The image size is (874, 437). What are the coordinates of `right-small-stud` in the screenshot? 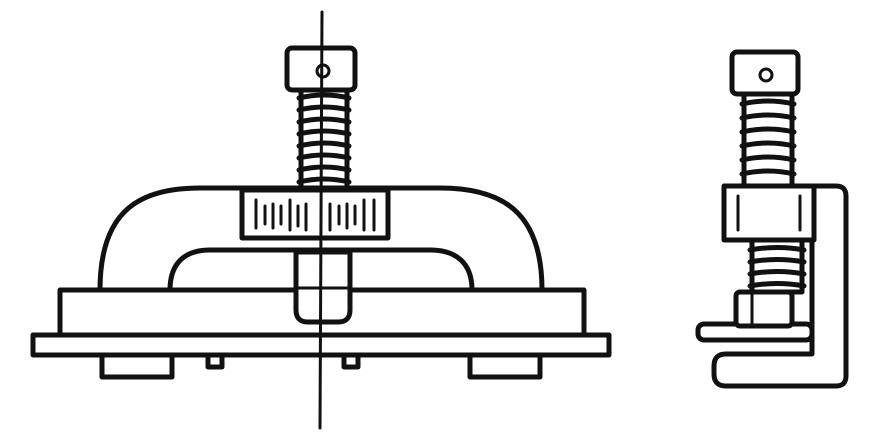 It's located at (351, 361).